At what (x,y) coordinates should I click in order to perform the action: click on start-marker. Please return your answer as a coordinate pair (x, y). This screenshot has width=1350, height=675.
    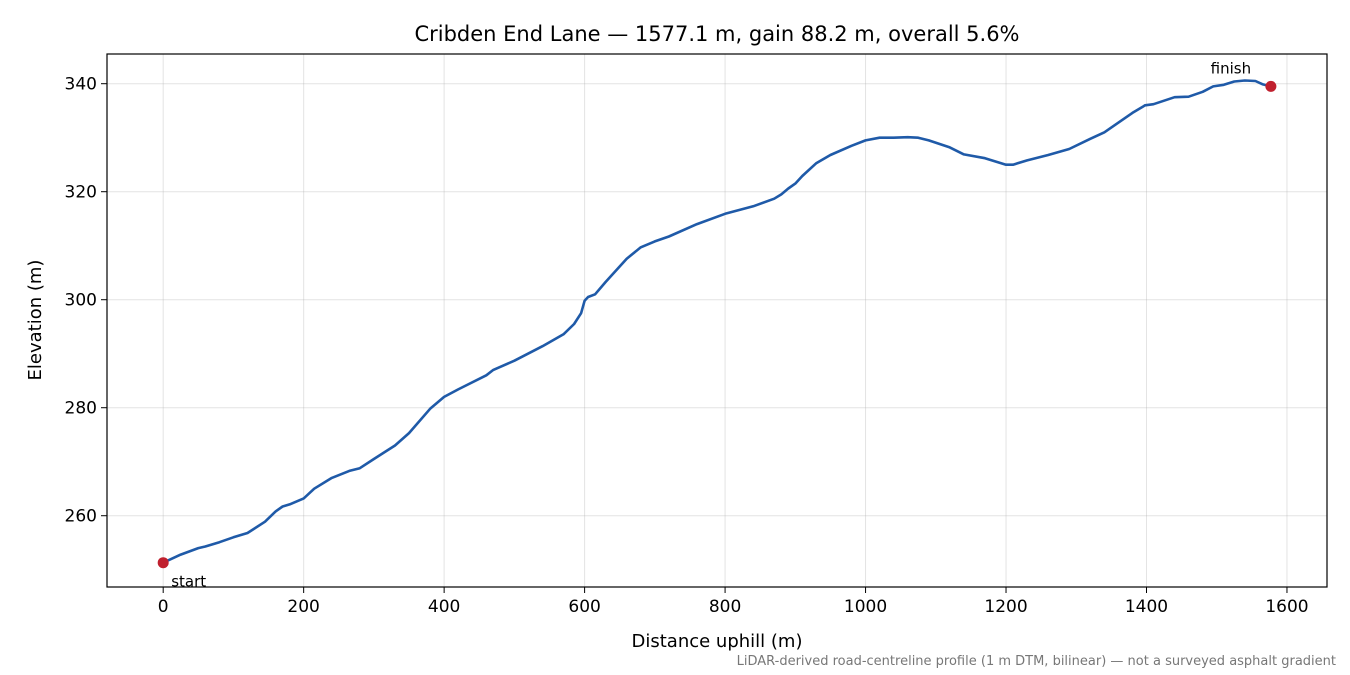
    Looking at the image, I should click on (163, 563).